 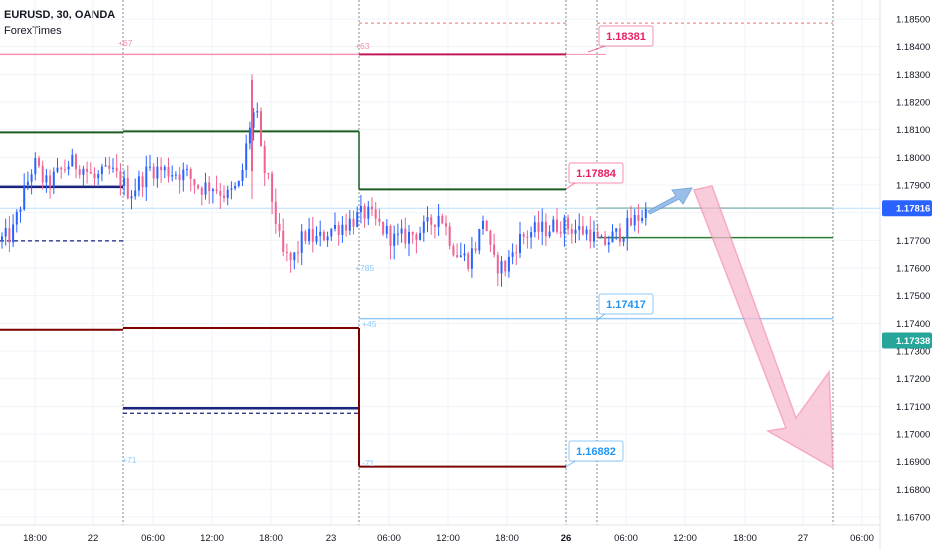 What do you see at coordinates (913, 103) in the screenshot?
I see `y-tick-label: 1.18200` at bounding box center [913, 103].